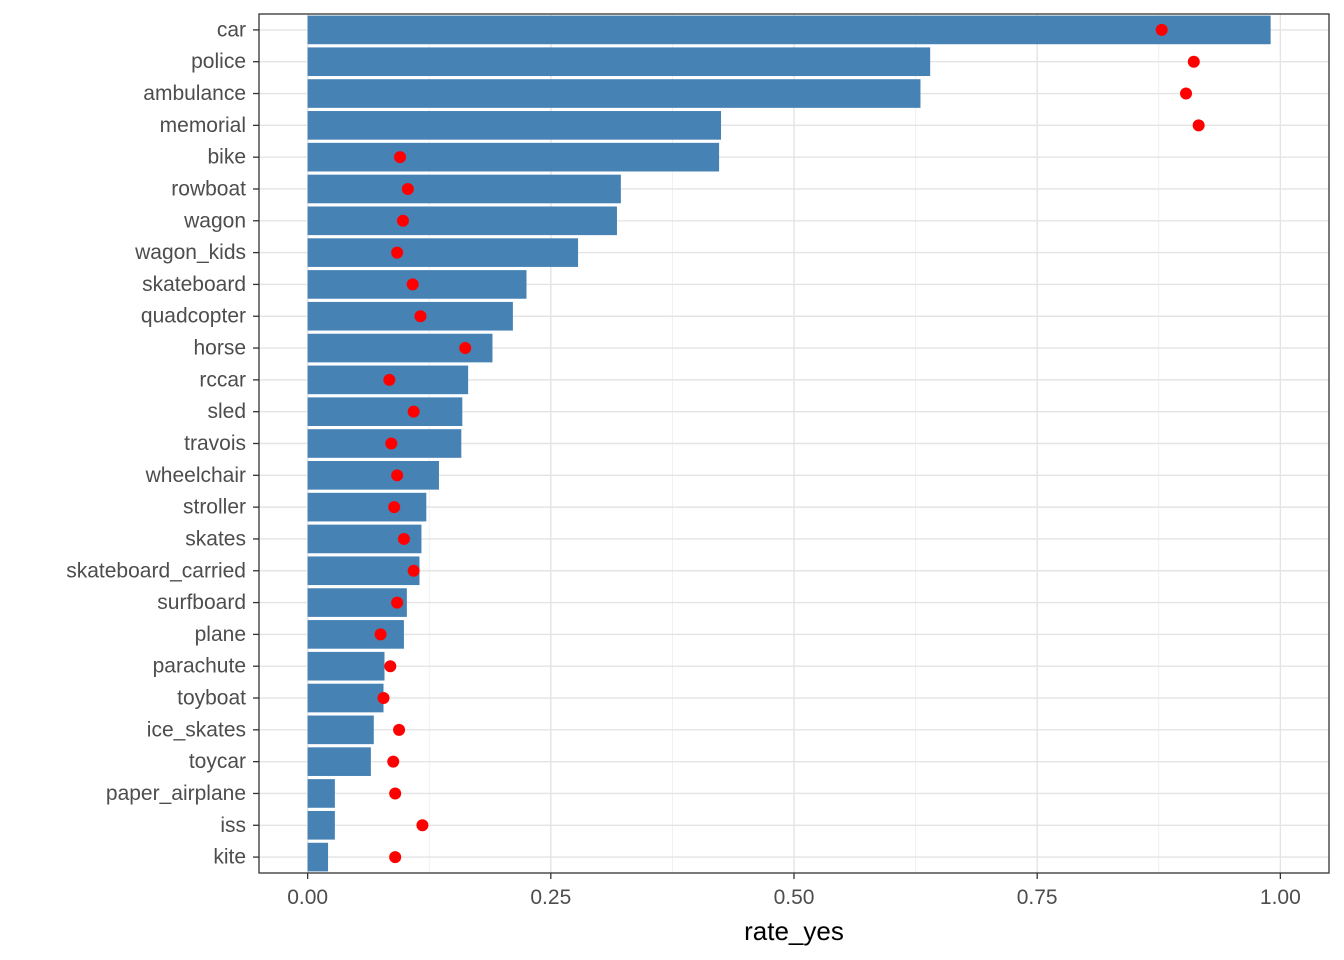 The width and height of the screenshot is (1344, 960). What do you see at coordinates (397, 252) in the screenshot?
I see `point-wagon-kids` at bounding box center [397, 252].